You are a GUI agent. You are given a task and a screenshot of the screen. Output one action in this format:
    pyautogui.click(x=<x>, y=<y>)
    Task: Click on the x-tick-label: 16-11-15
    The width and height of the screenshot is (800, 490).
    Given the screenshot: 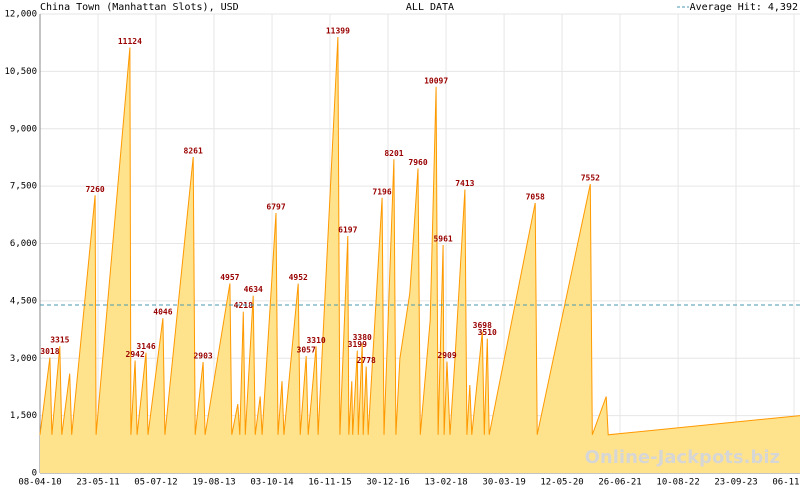 What is the action you would take?
    pyautogui.click(x=329, y=483)
    